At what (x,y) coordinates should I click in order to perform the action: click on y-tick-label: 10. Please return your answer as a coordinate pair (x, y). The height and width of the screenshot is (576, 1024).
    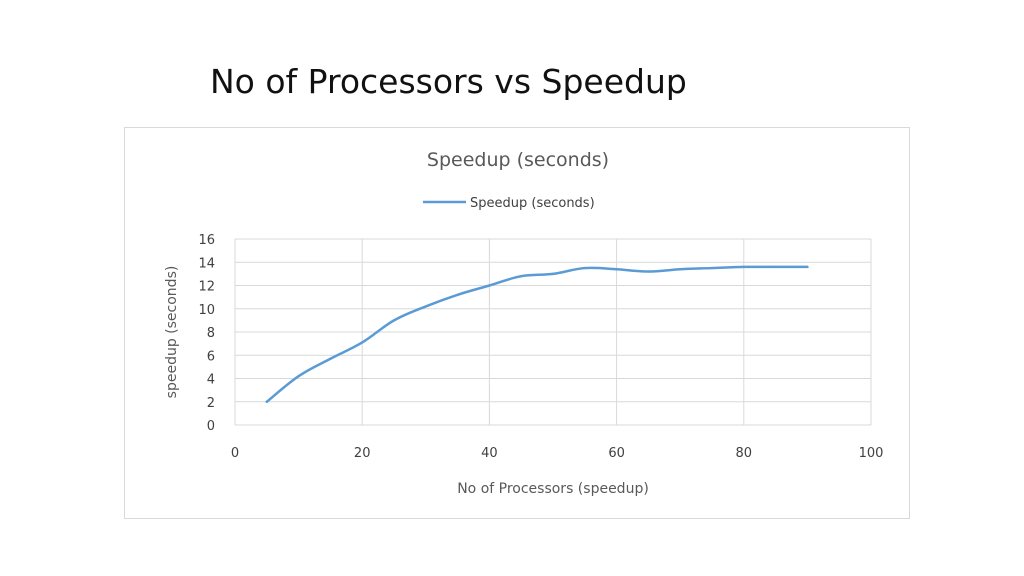
    Looking at the image, I should click on (206, 310).